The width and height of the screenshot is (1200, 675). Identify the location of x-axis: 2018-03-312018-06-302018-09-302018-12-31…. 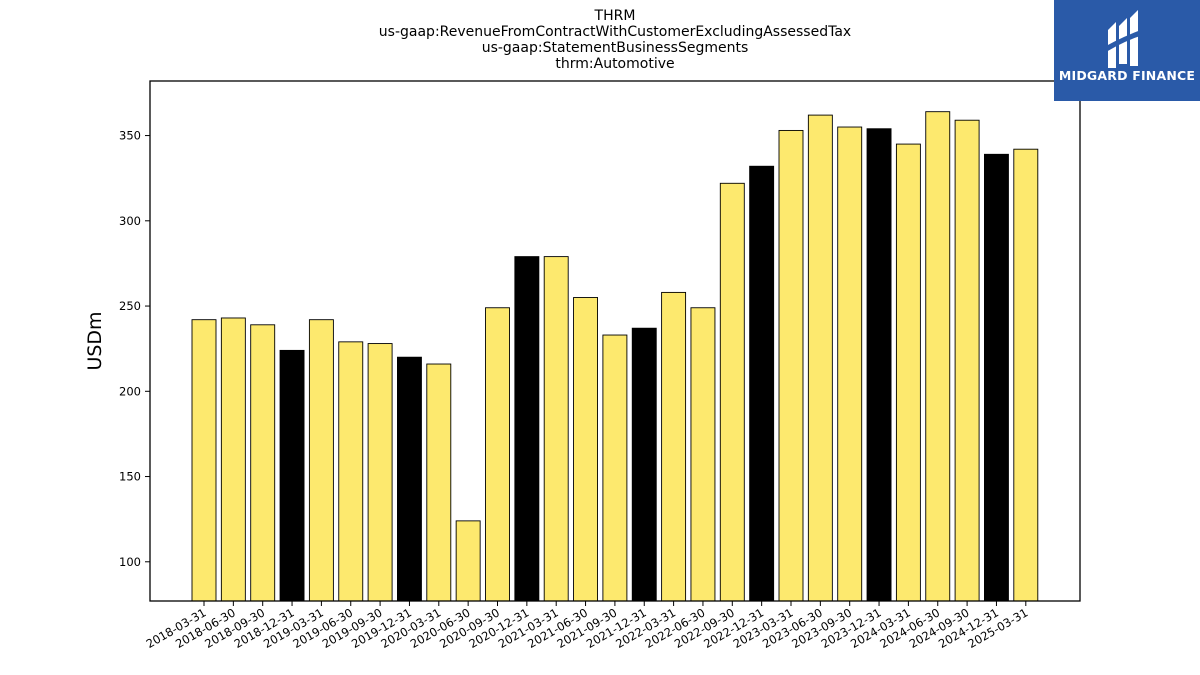
(587, 626).